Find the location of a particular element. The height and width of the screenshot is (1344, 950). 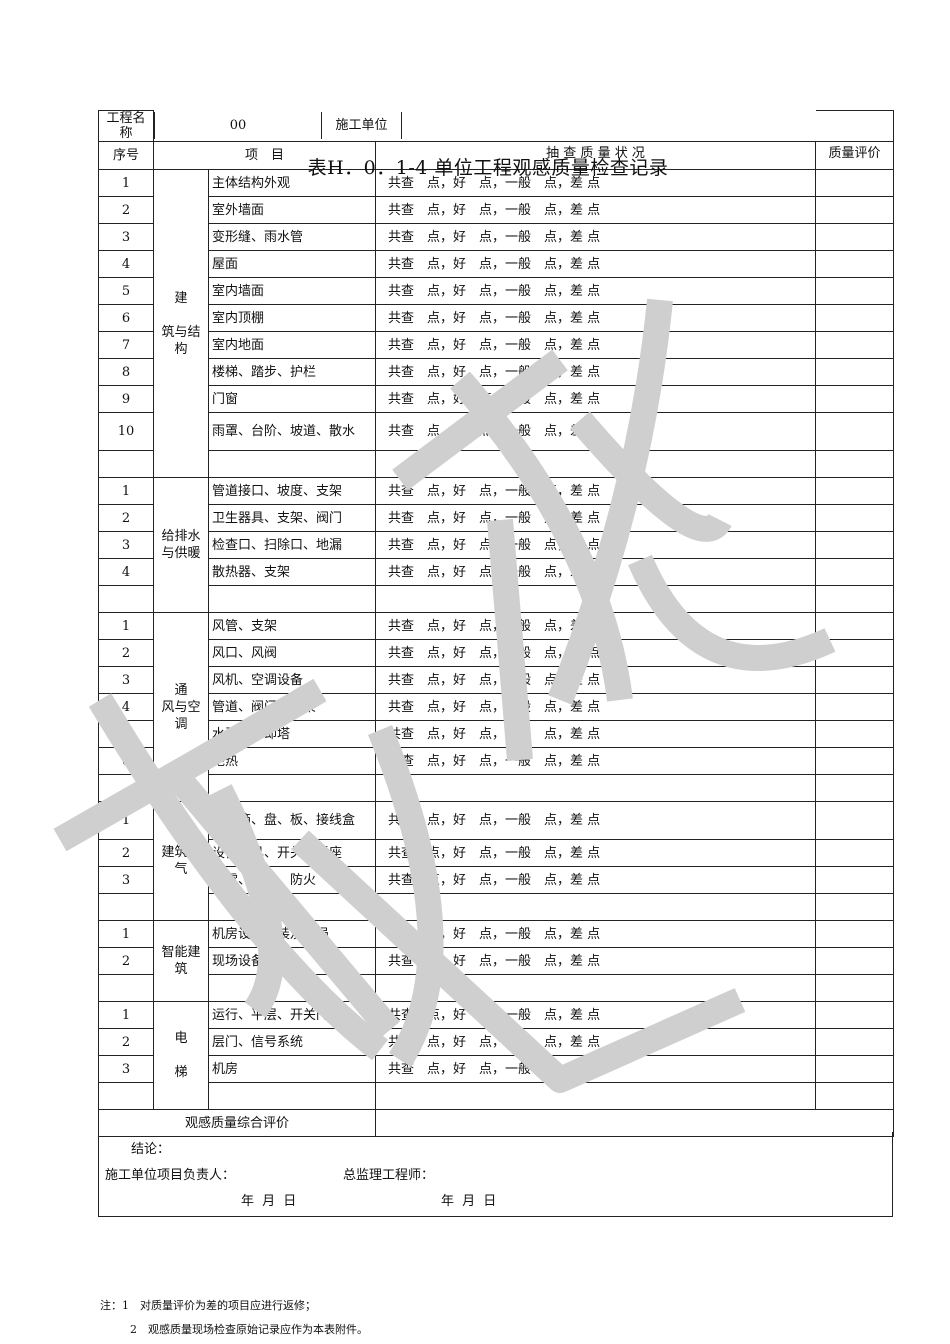

row-no: 8 is located at coordinates (126, 372).